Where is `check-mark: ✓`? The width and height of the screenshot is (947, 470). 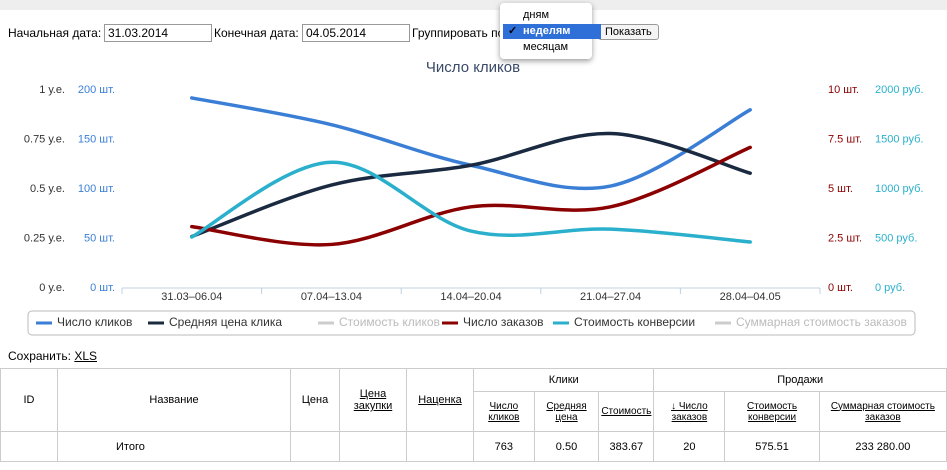 check-mark: ✓ is located at coordinates (513, 31).